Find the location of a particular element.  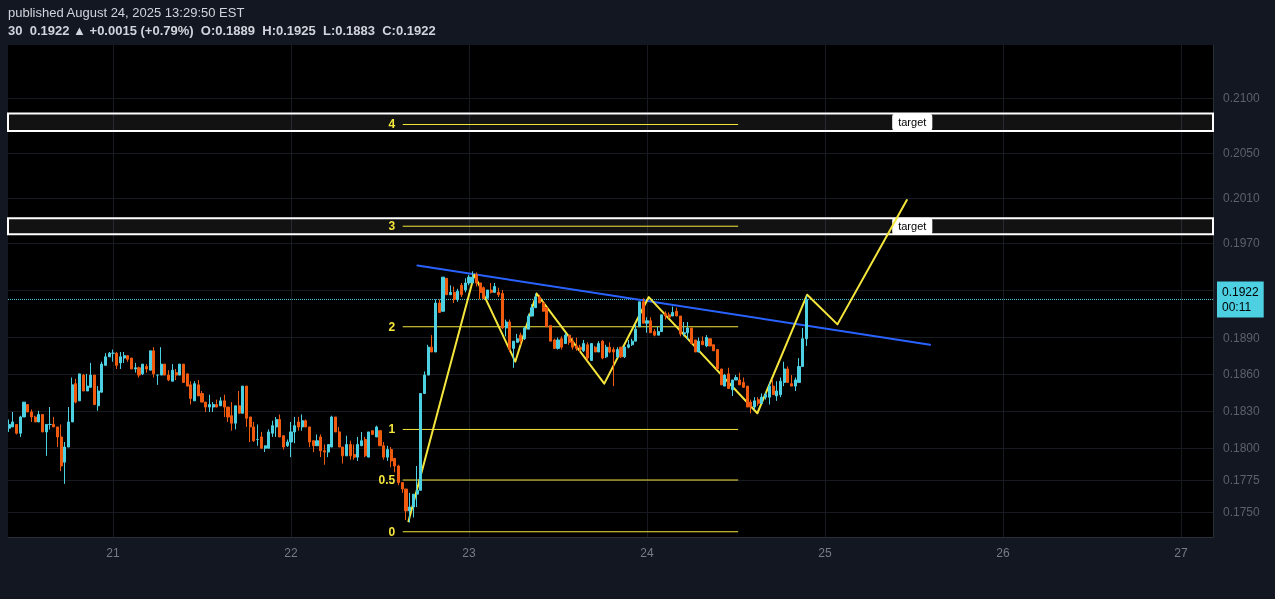

x-tick-label: 24 is located at coordinates (647, 553).